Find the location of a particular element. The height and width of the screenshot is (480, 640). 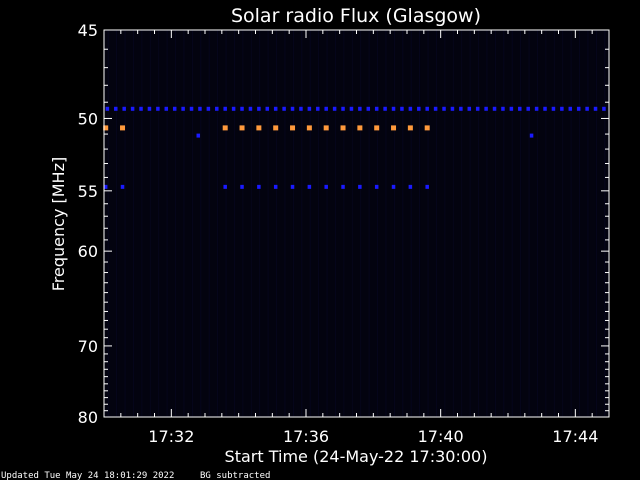

y-axis-label: Frequency [MHz] is located at coordinates (58, 224).